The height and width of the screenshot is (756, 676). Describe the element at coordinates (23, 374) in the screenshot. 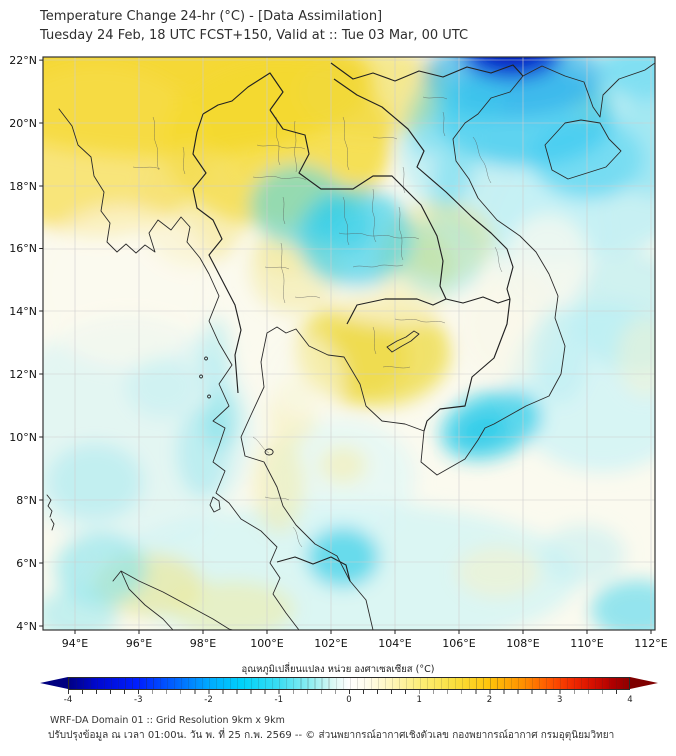

I see `lat-label: 12°N` at that location.